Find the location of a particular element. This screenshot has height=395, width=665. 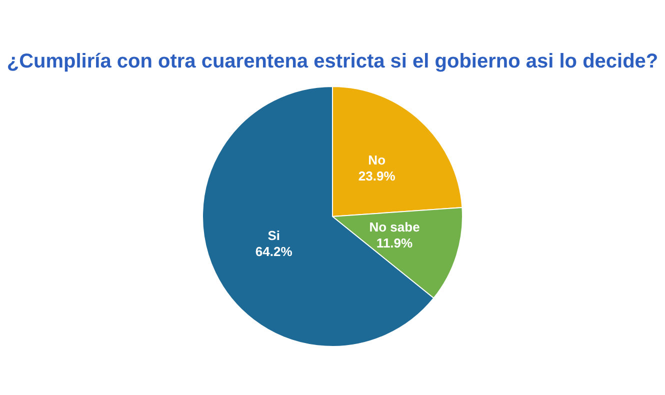

data-label: 11.9% is located at coordinates (395, 243).